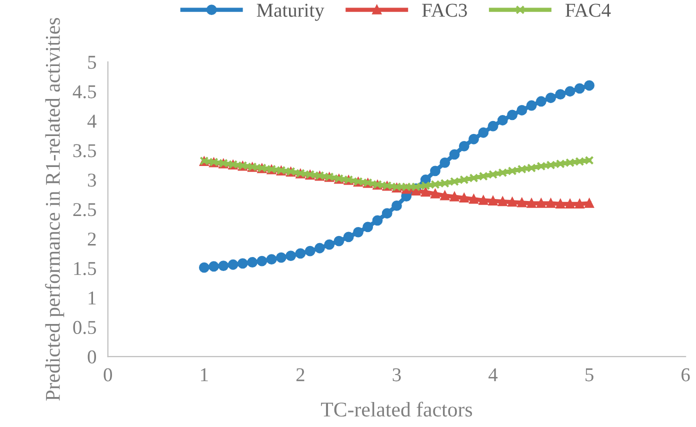 The height and width of the screenshot is (427, 696). What do you see at coordinates (84, 91) in the screenshot?
I see `y-tick-label: 4.5` at bounding box center [84, 91].